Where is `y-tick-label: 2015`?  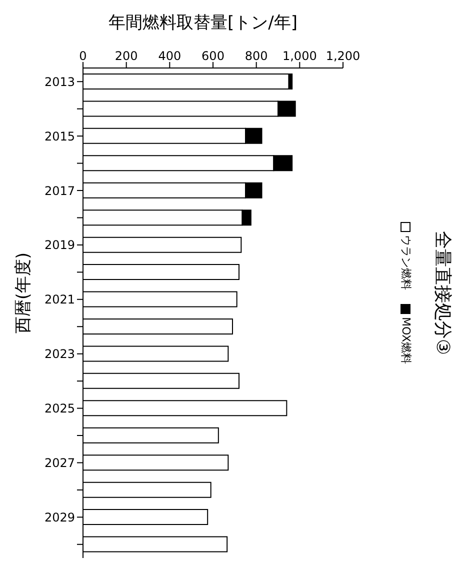
y-tick-label: 2015 is located at coordinates (59, 136).